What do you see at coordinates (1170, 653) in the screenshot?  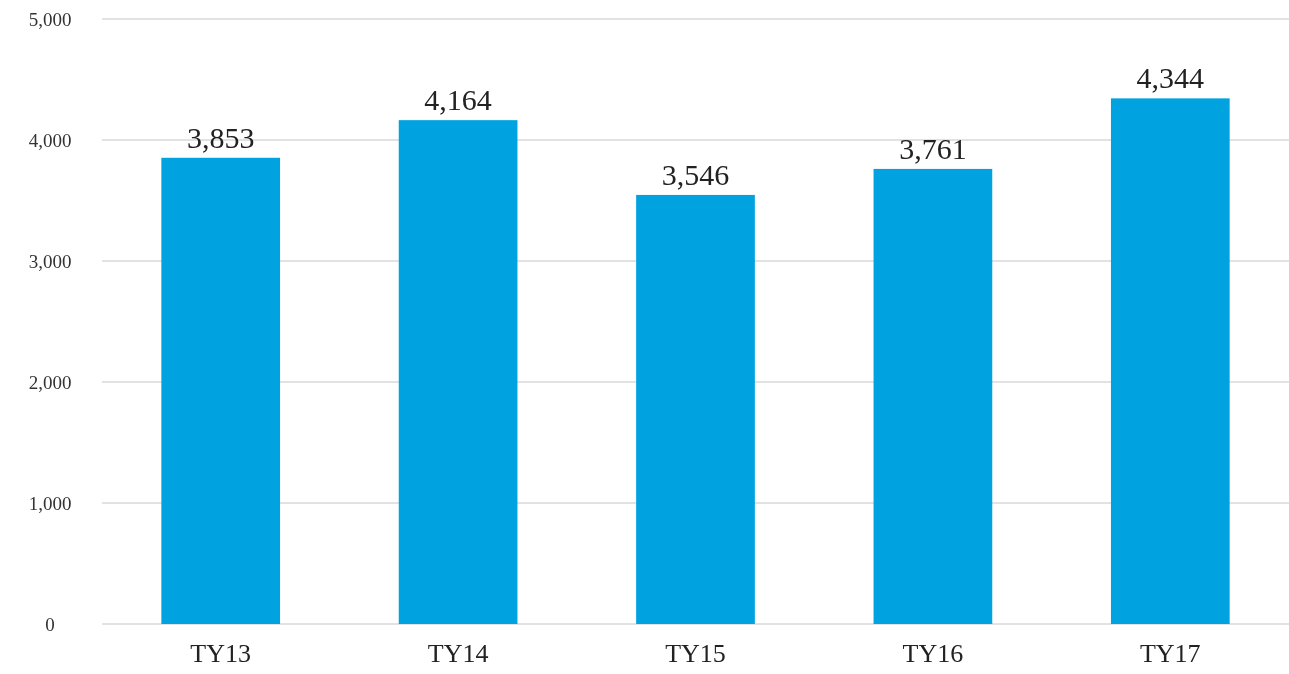 I see `x-tick-label: TY17` at bounding box center [1170, 653].